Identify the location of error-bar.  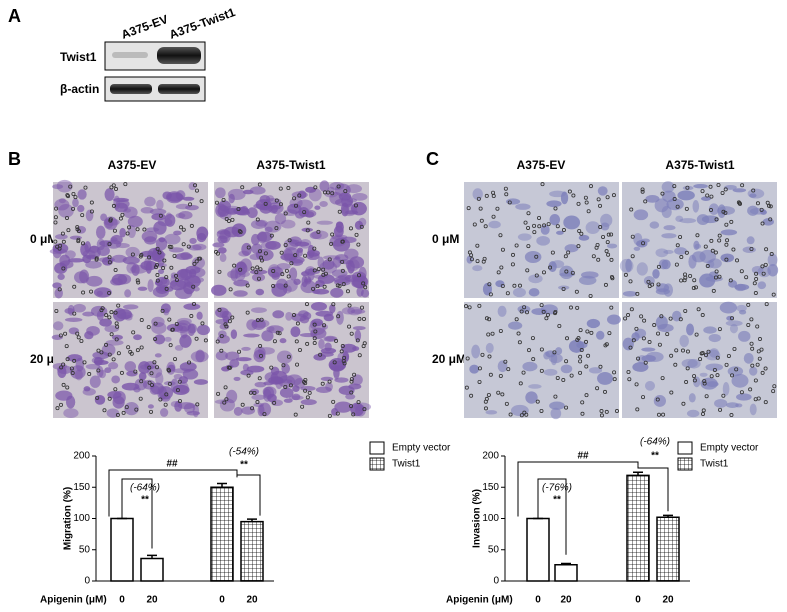
(638, 473).